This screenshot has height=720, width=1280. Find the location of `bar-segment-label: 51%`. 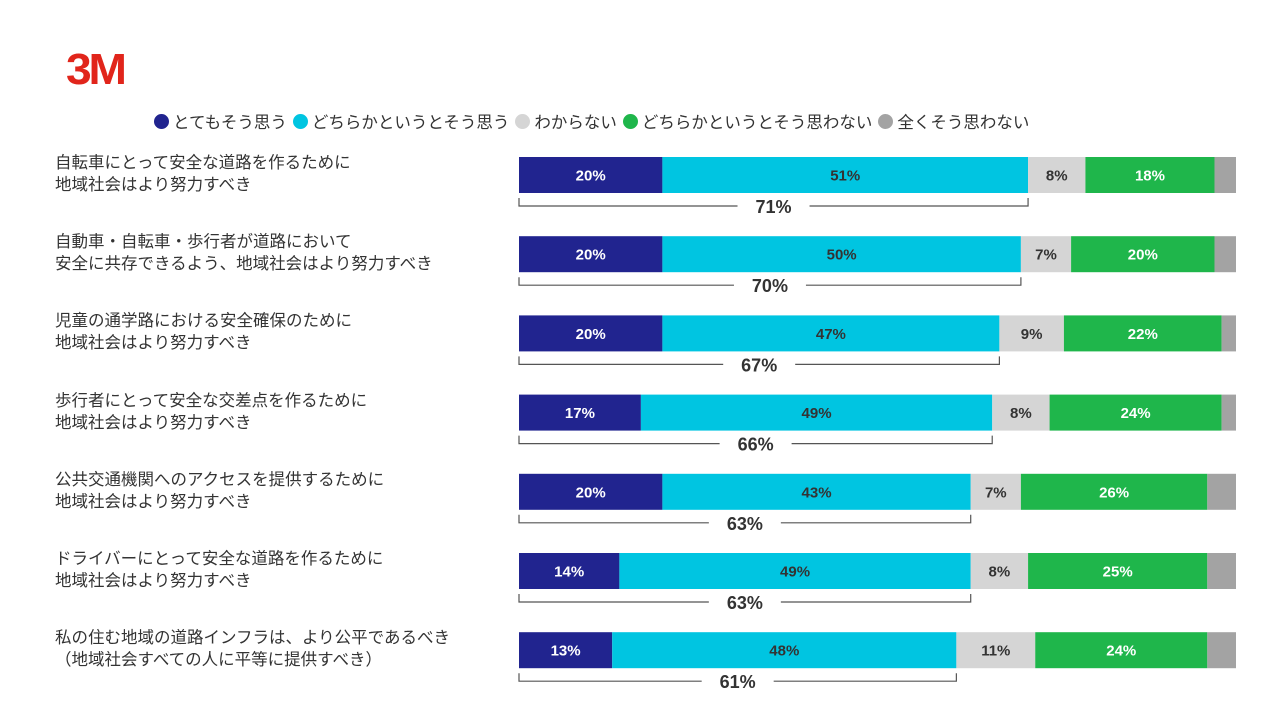

bar-segment-label: 51% is located at coordinates (845, 176).